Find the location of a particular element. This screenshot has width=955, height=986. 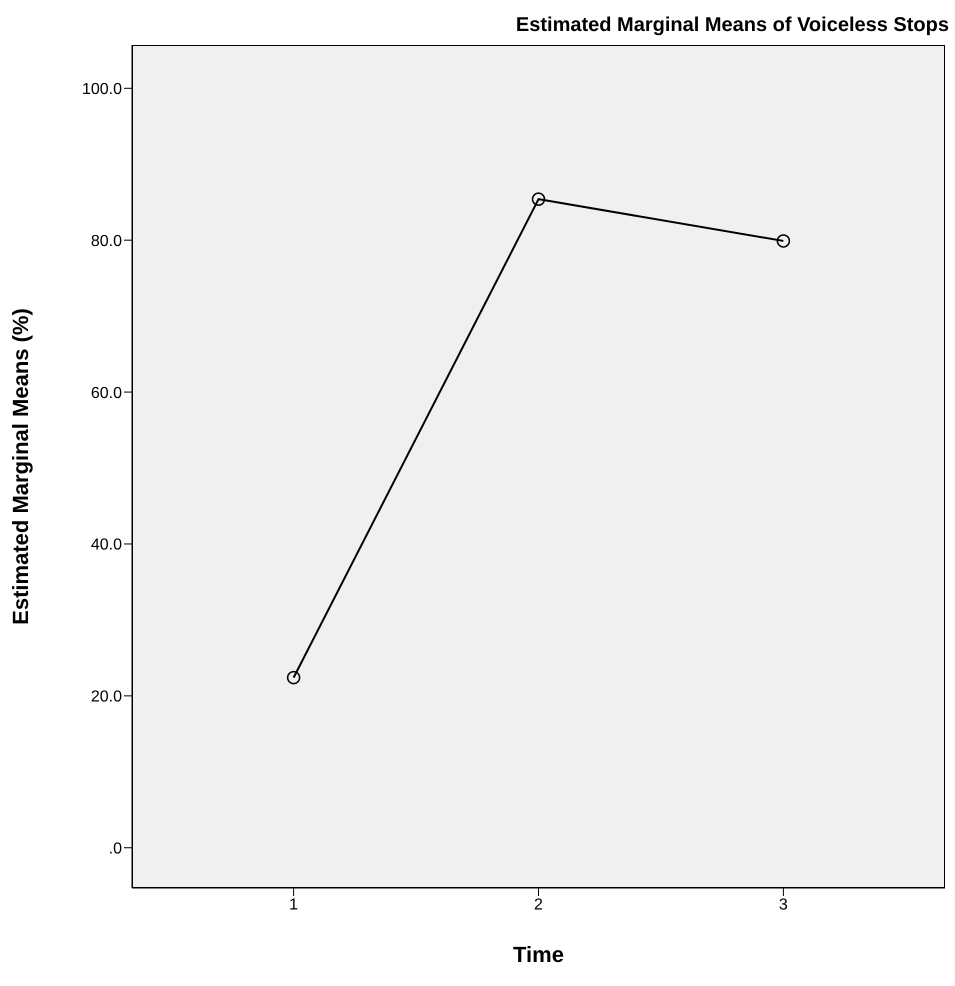

y-tick-label: 40.0 is located at coordinates (106, 545).